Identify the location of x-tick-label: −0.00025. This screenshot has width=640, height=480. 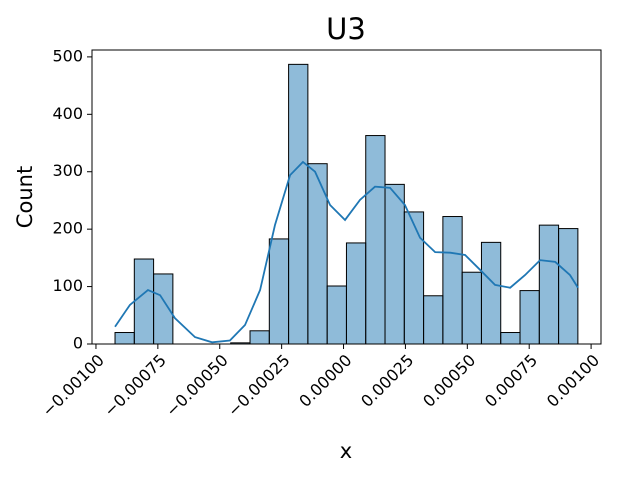
(259, 386).